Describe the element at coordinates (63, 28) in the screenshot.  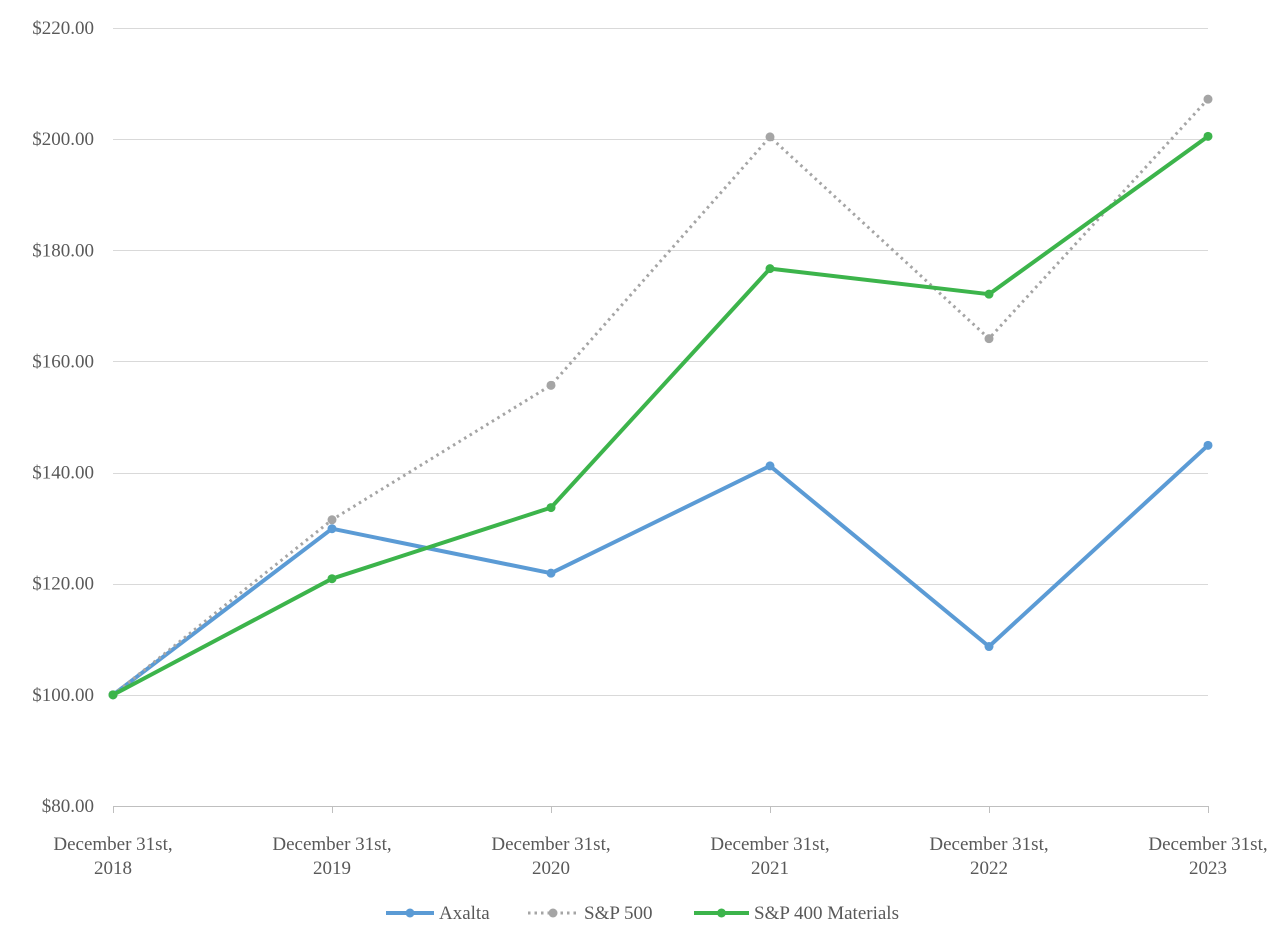
I see `y-tick-label: $220.00` at that location.